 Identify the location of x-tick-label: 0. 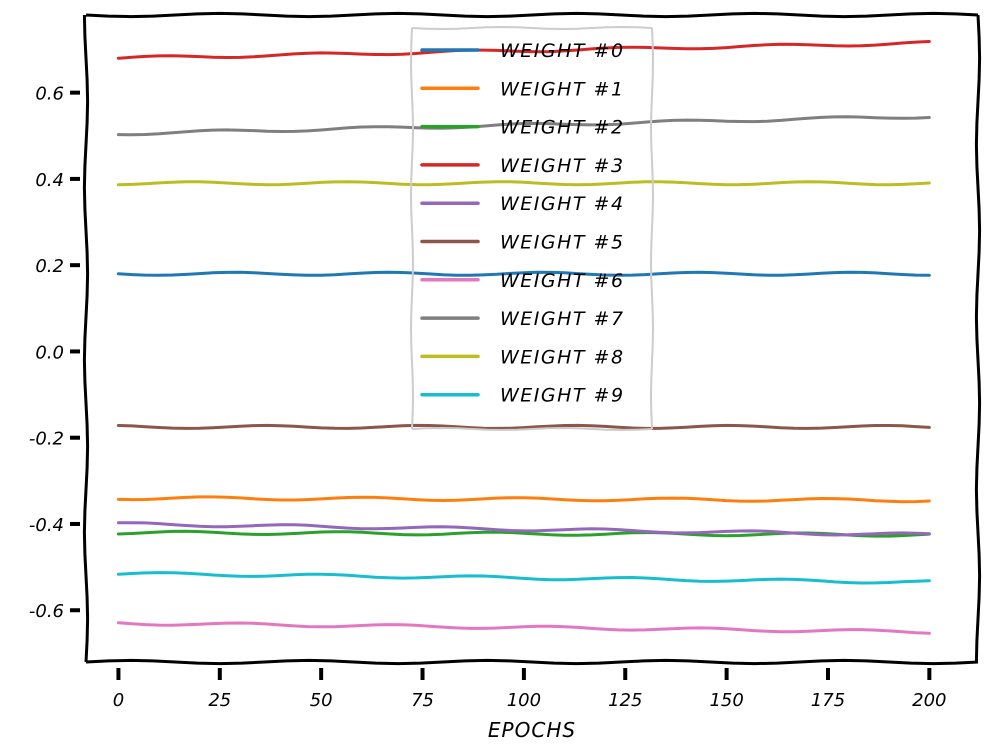
(118, 700).